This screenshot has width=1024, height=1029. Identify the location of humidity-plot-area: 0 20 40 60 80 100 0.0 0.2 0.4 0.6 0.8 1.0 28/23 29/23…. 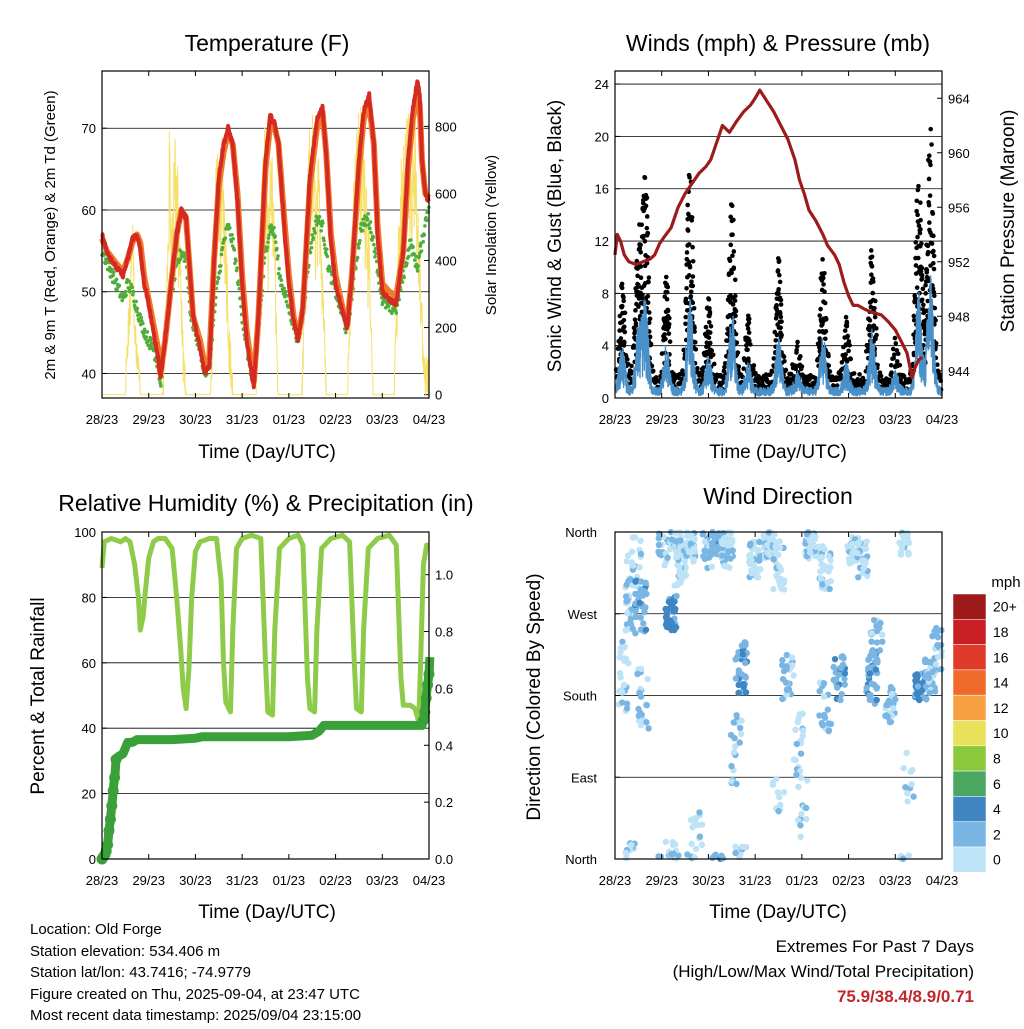
(263, 706).